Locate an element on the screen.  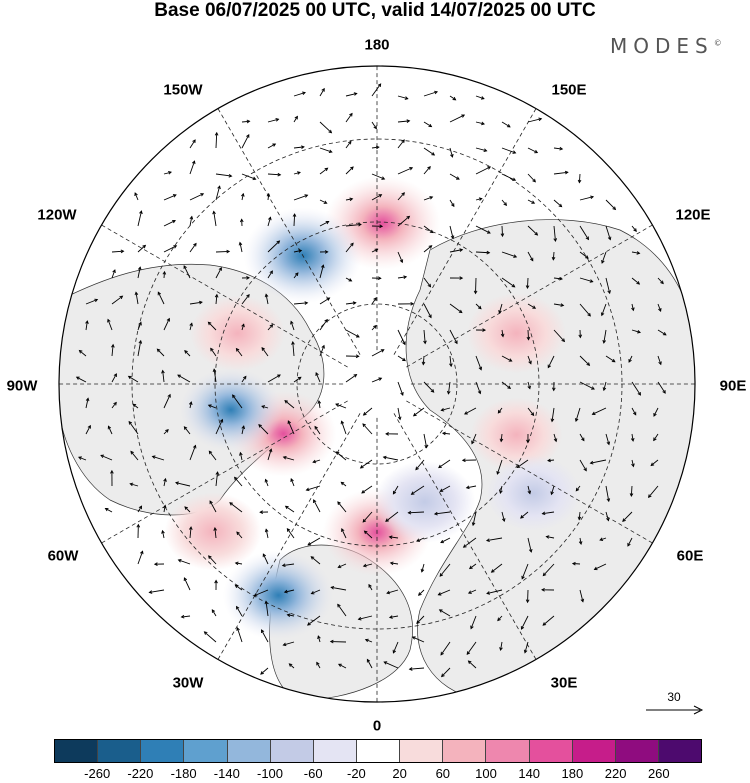
lon-label-90e: 90E is located at coordinates (733, 386).